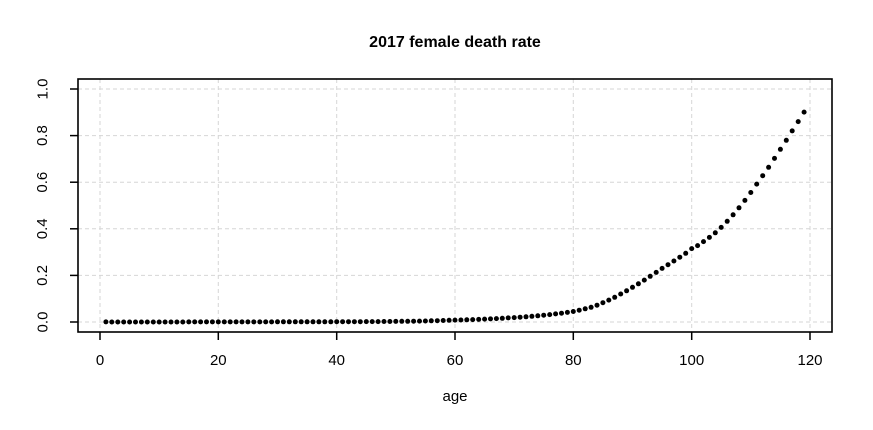  What do you see at coordinates (42, 275) in the screenshot?
I see `y-tick-label: 0.2` at bounding box center [42, 275].